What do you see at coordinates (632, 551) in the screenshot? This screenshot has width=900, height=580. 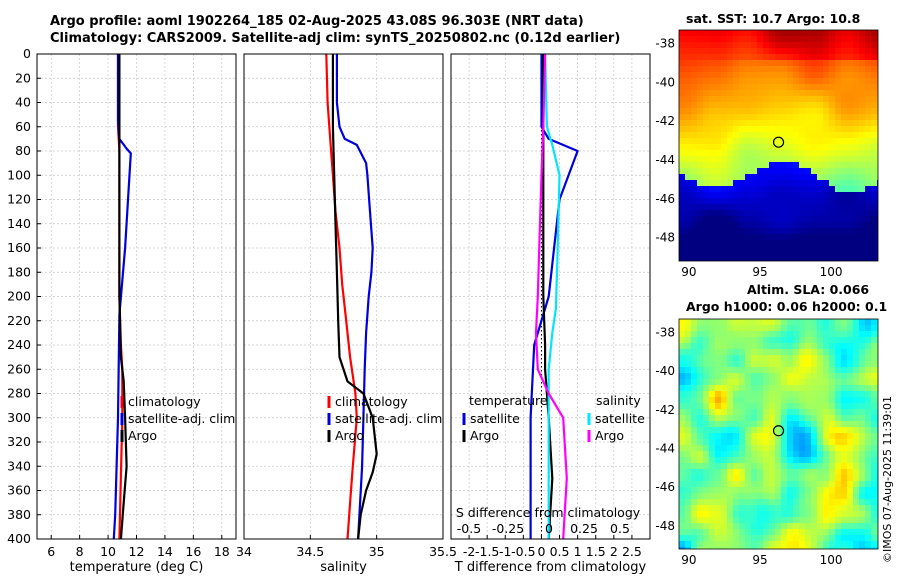 I see `x-tick-label: 2.5` at bounding box center [632, 551].